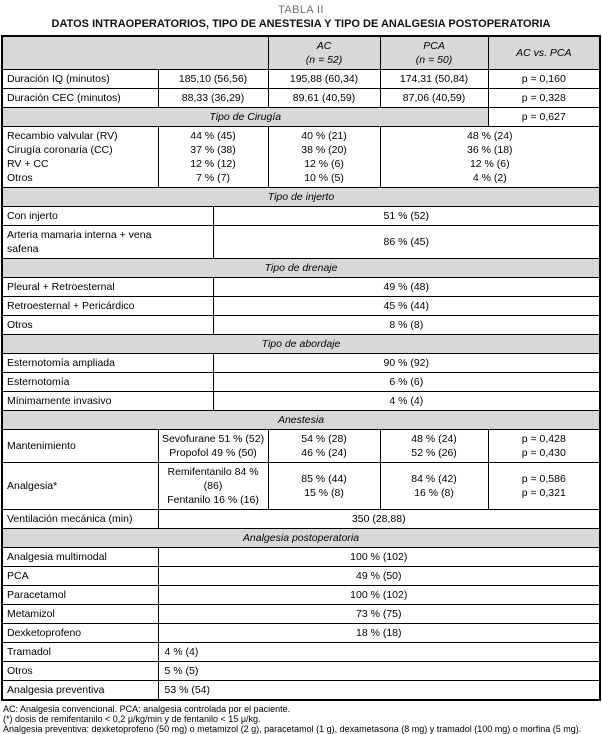  Describe the element at coordinates (62, 136) in the screenshot. I see `row-label: Recambio valvular (RV)` at that location.